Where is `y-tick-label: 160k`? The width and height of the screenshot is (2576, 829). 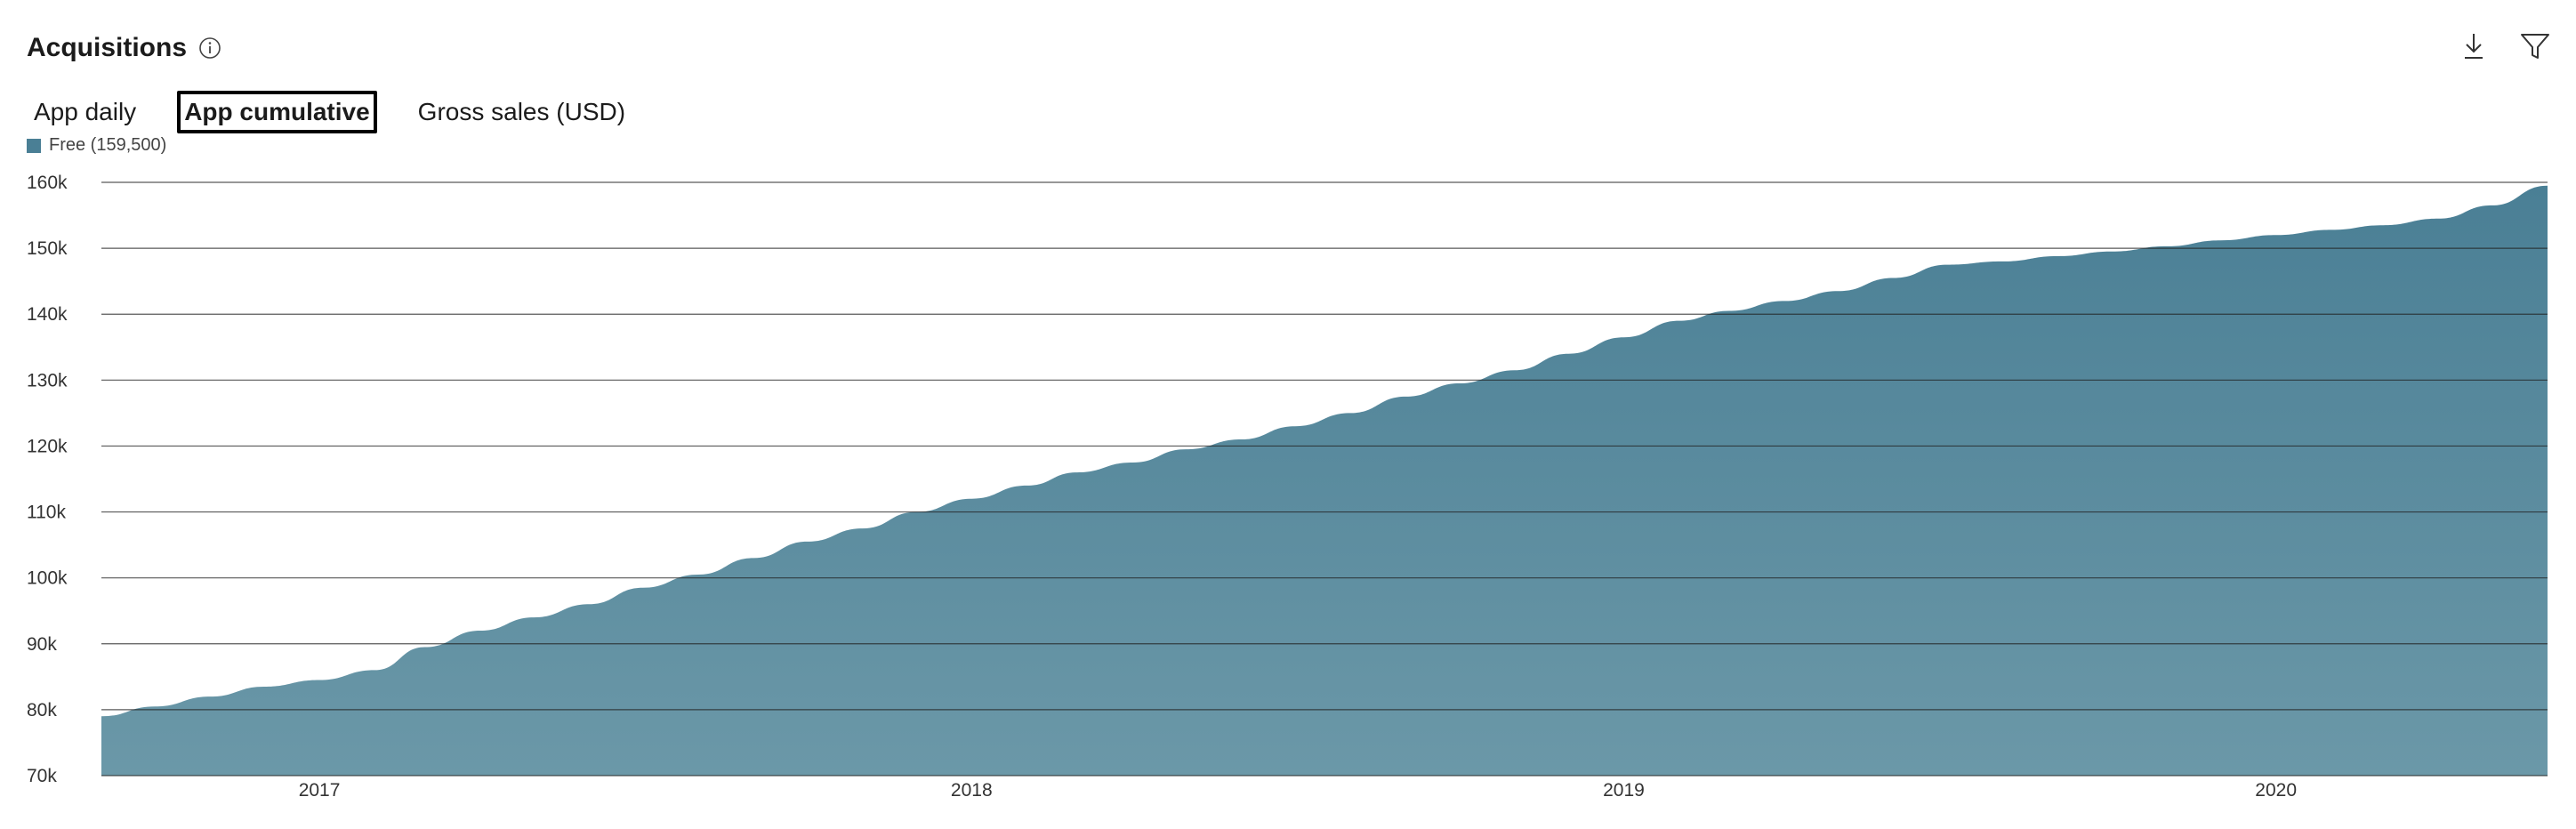
y-tick-label: 160k is located at coordinates (47, 183).